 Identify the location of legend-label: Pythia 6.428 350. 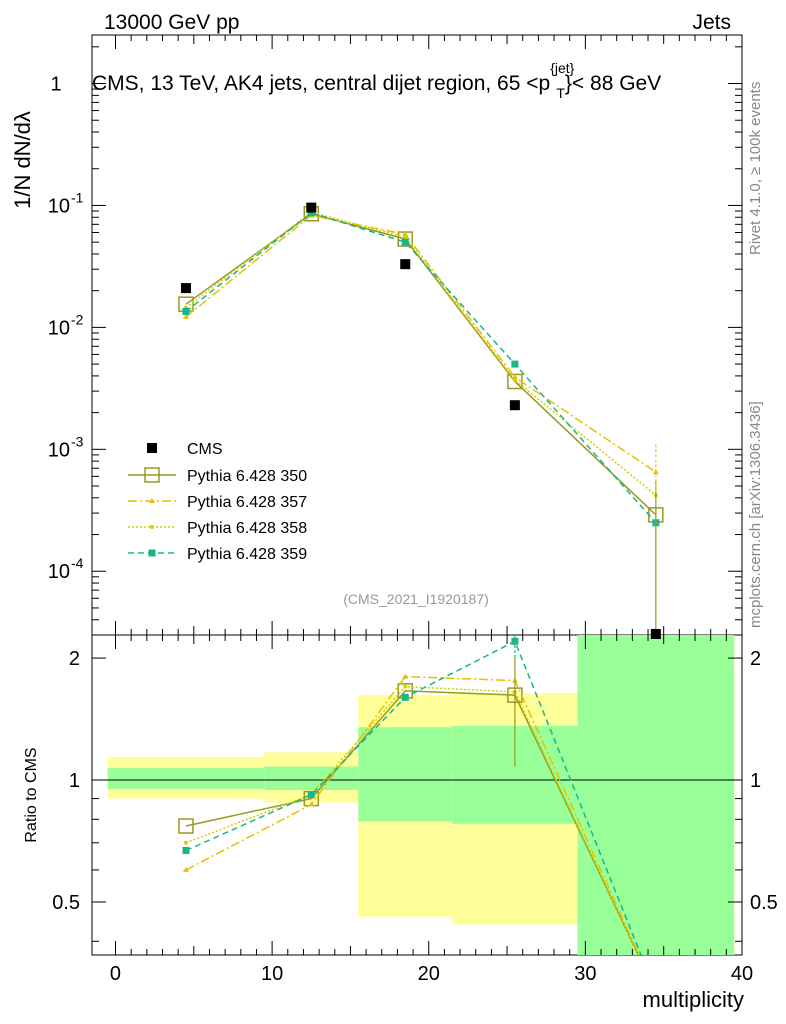
(247, 476).